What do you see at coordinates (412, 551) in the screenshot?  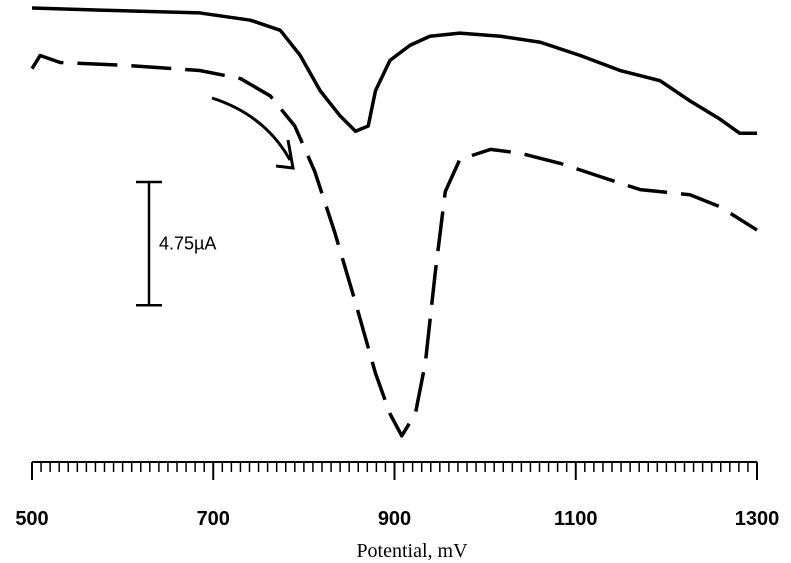 I see `x-axis-label: Potential, mV` at bounding box center [412, 551].